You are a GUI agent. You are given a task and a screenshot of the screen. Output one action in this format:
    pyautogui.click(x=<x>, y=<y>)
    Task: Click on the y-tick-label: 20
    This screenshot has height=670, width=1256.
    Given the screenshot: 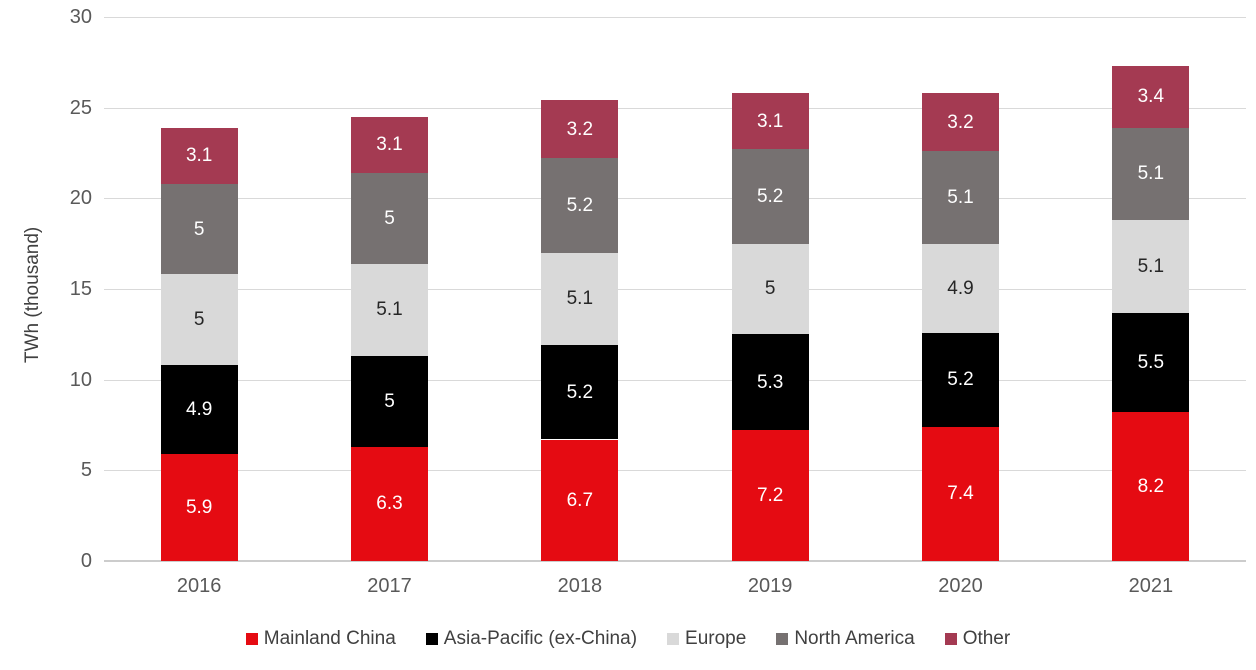 What is the action you would take?
    pyautogui.click(x=80, y=198)
    